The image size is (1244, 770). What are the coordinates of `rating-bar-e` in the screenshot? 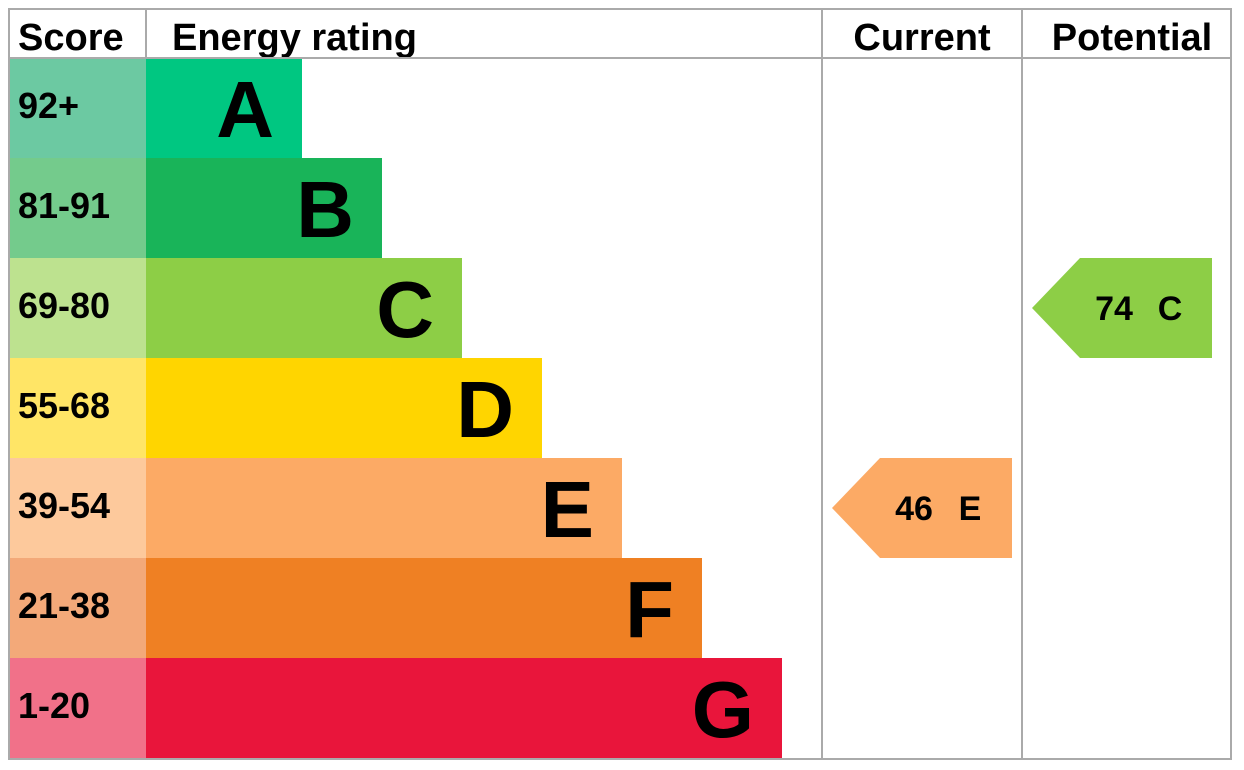 It's located at (384, 508).